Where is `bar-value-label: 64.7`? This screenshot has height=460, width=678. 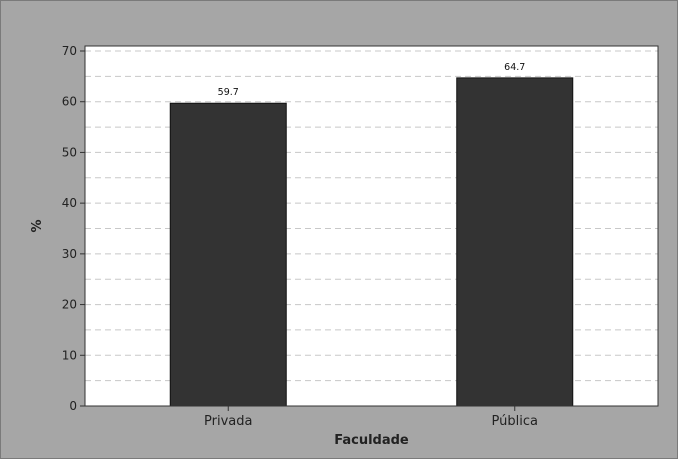
bar-value-label: 64.7 is located at coordinates (514, 67).